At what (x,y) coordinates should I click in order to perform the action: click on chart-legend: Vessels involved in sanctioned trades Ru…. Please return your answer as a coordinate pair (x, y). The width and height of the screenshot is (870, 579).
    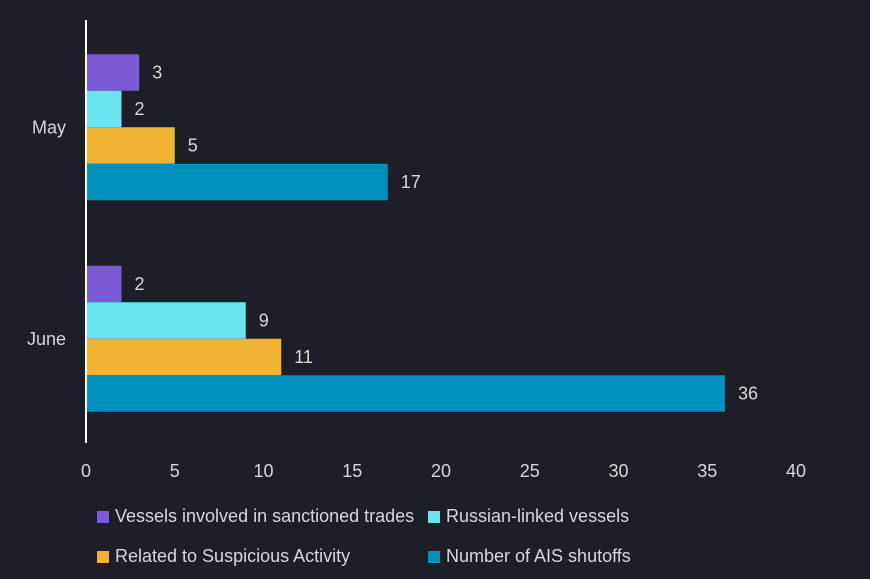
    Looking at the image, I should click on (427, 539).